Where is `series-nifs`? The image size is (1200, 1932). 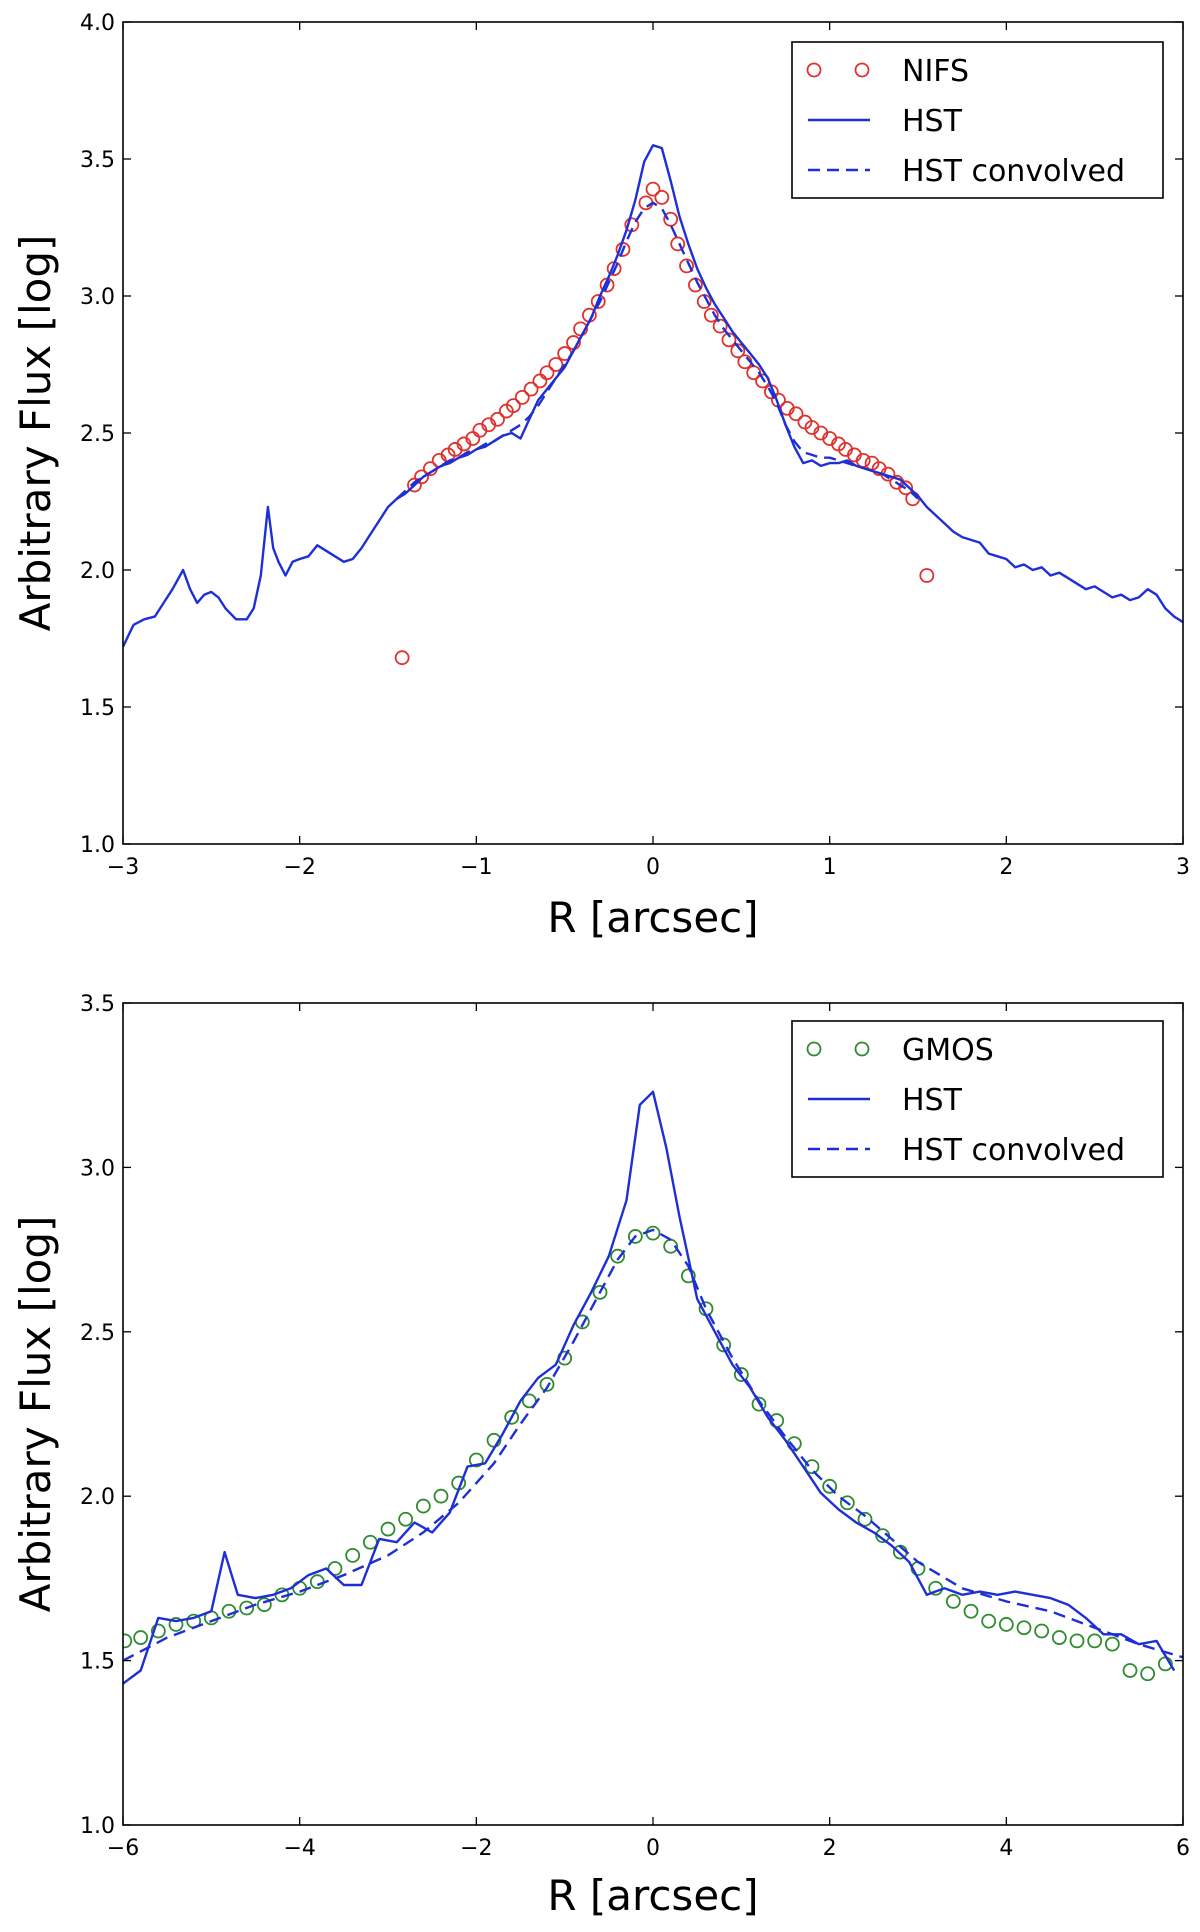
series-nifs is located at coordinates (664, 423).